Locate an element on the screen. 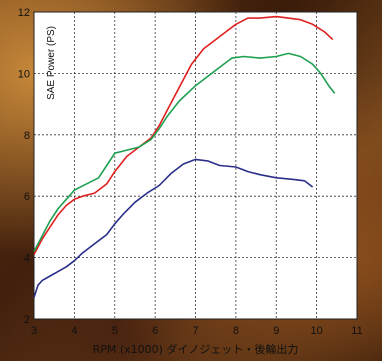  x-tick-label: 4 is located at coordinates (74, 331).